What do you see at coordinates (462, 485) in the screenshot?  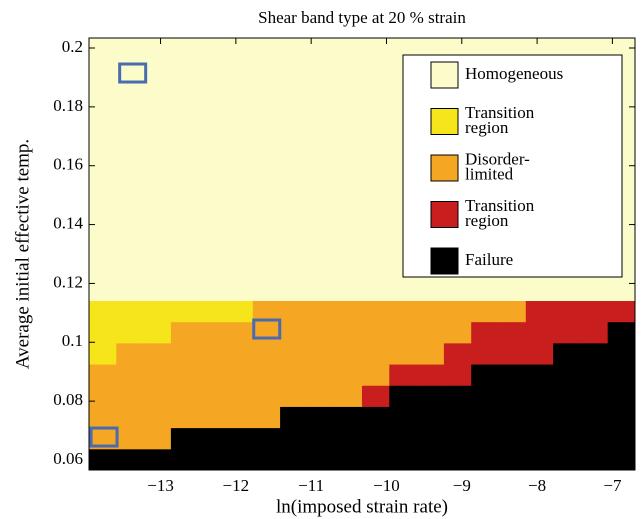 I see `x-tick-label: −9` at bounding box center [462, 485].